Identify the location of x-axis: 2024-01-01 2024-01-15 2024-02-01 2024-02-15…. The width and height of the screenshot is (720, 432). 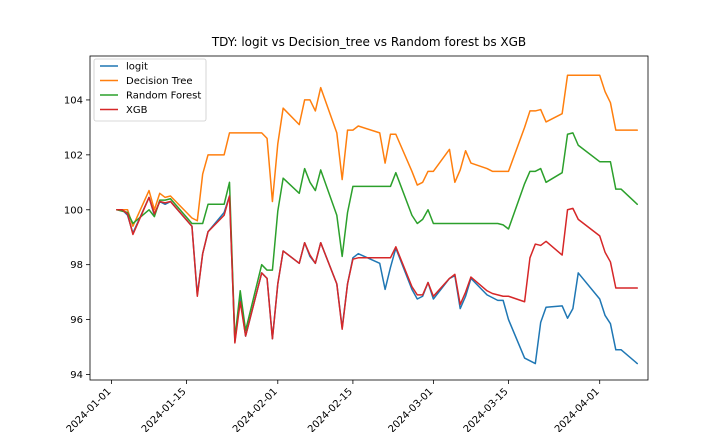
(333, 406).